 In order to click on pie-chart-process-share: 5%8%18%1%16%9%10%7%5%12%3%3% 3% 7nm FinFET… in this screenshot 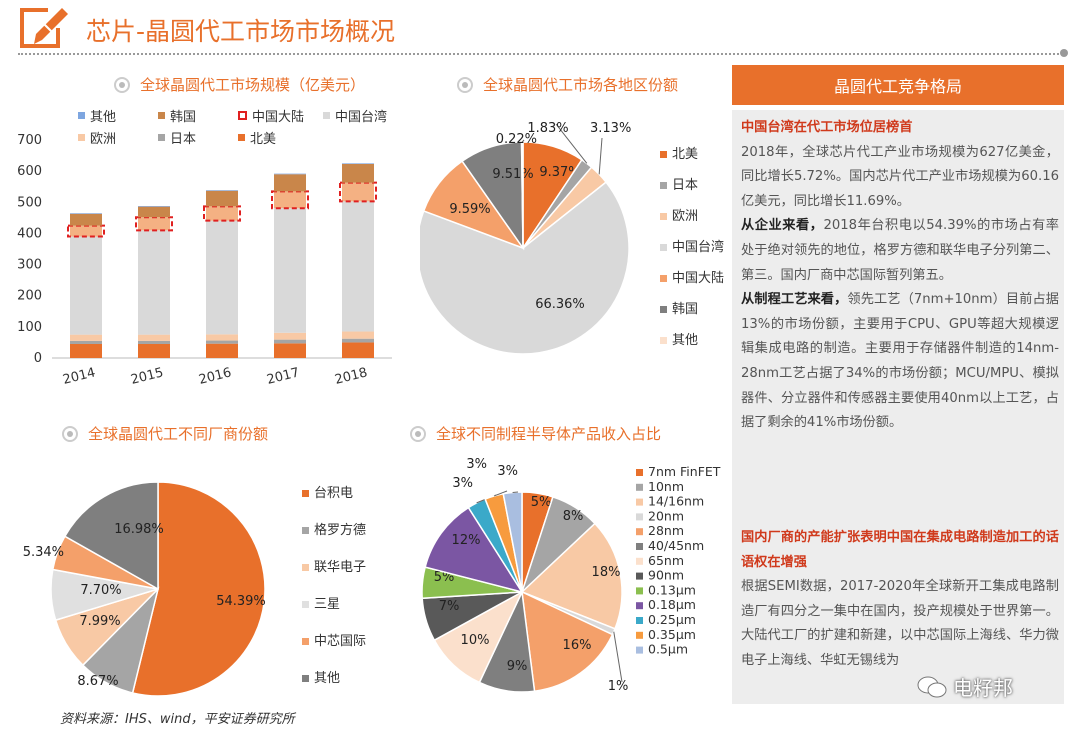, I will do `click(571, 575)`.